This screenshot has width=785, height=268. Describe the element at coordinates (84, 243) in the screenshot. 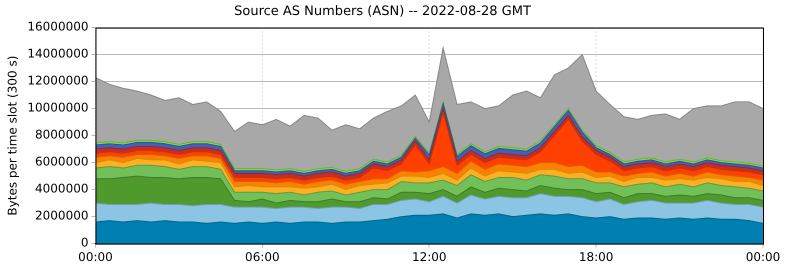

I see `y-tick-label: 0` at that location.